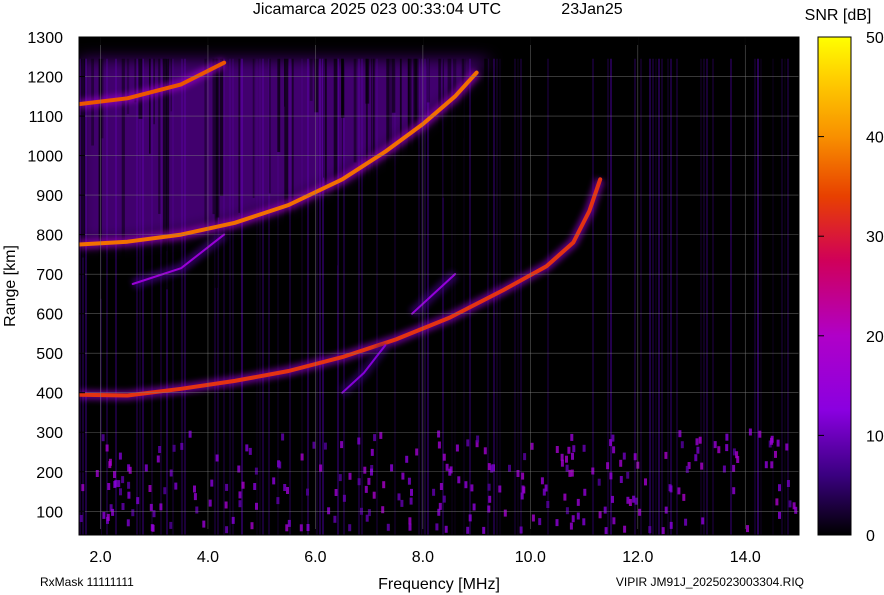 Image resolution: width=884 pixels, height=595 pixels. Describe the element at coordinates (100, 557) in the screenshot. I see `x-tick-label: 2.0` at that location.